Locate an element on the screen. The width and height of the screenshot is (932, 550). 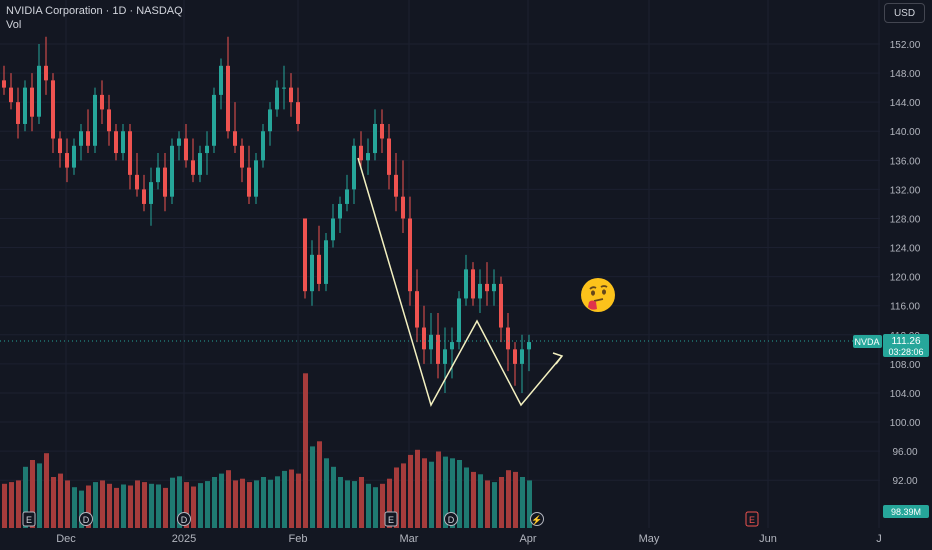
price-countdown: 03:28:06 is located at coordinates (905, 352).